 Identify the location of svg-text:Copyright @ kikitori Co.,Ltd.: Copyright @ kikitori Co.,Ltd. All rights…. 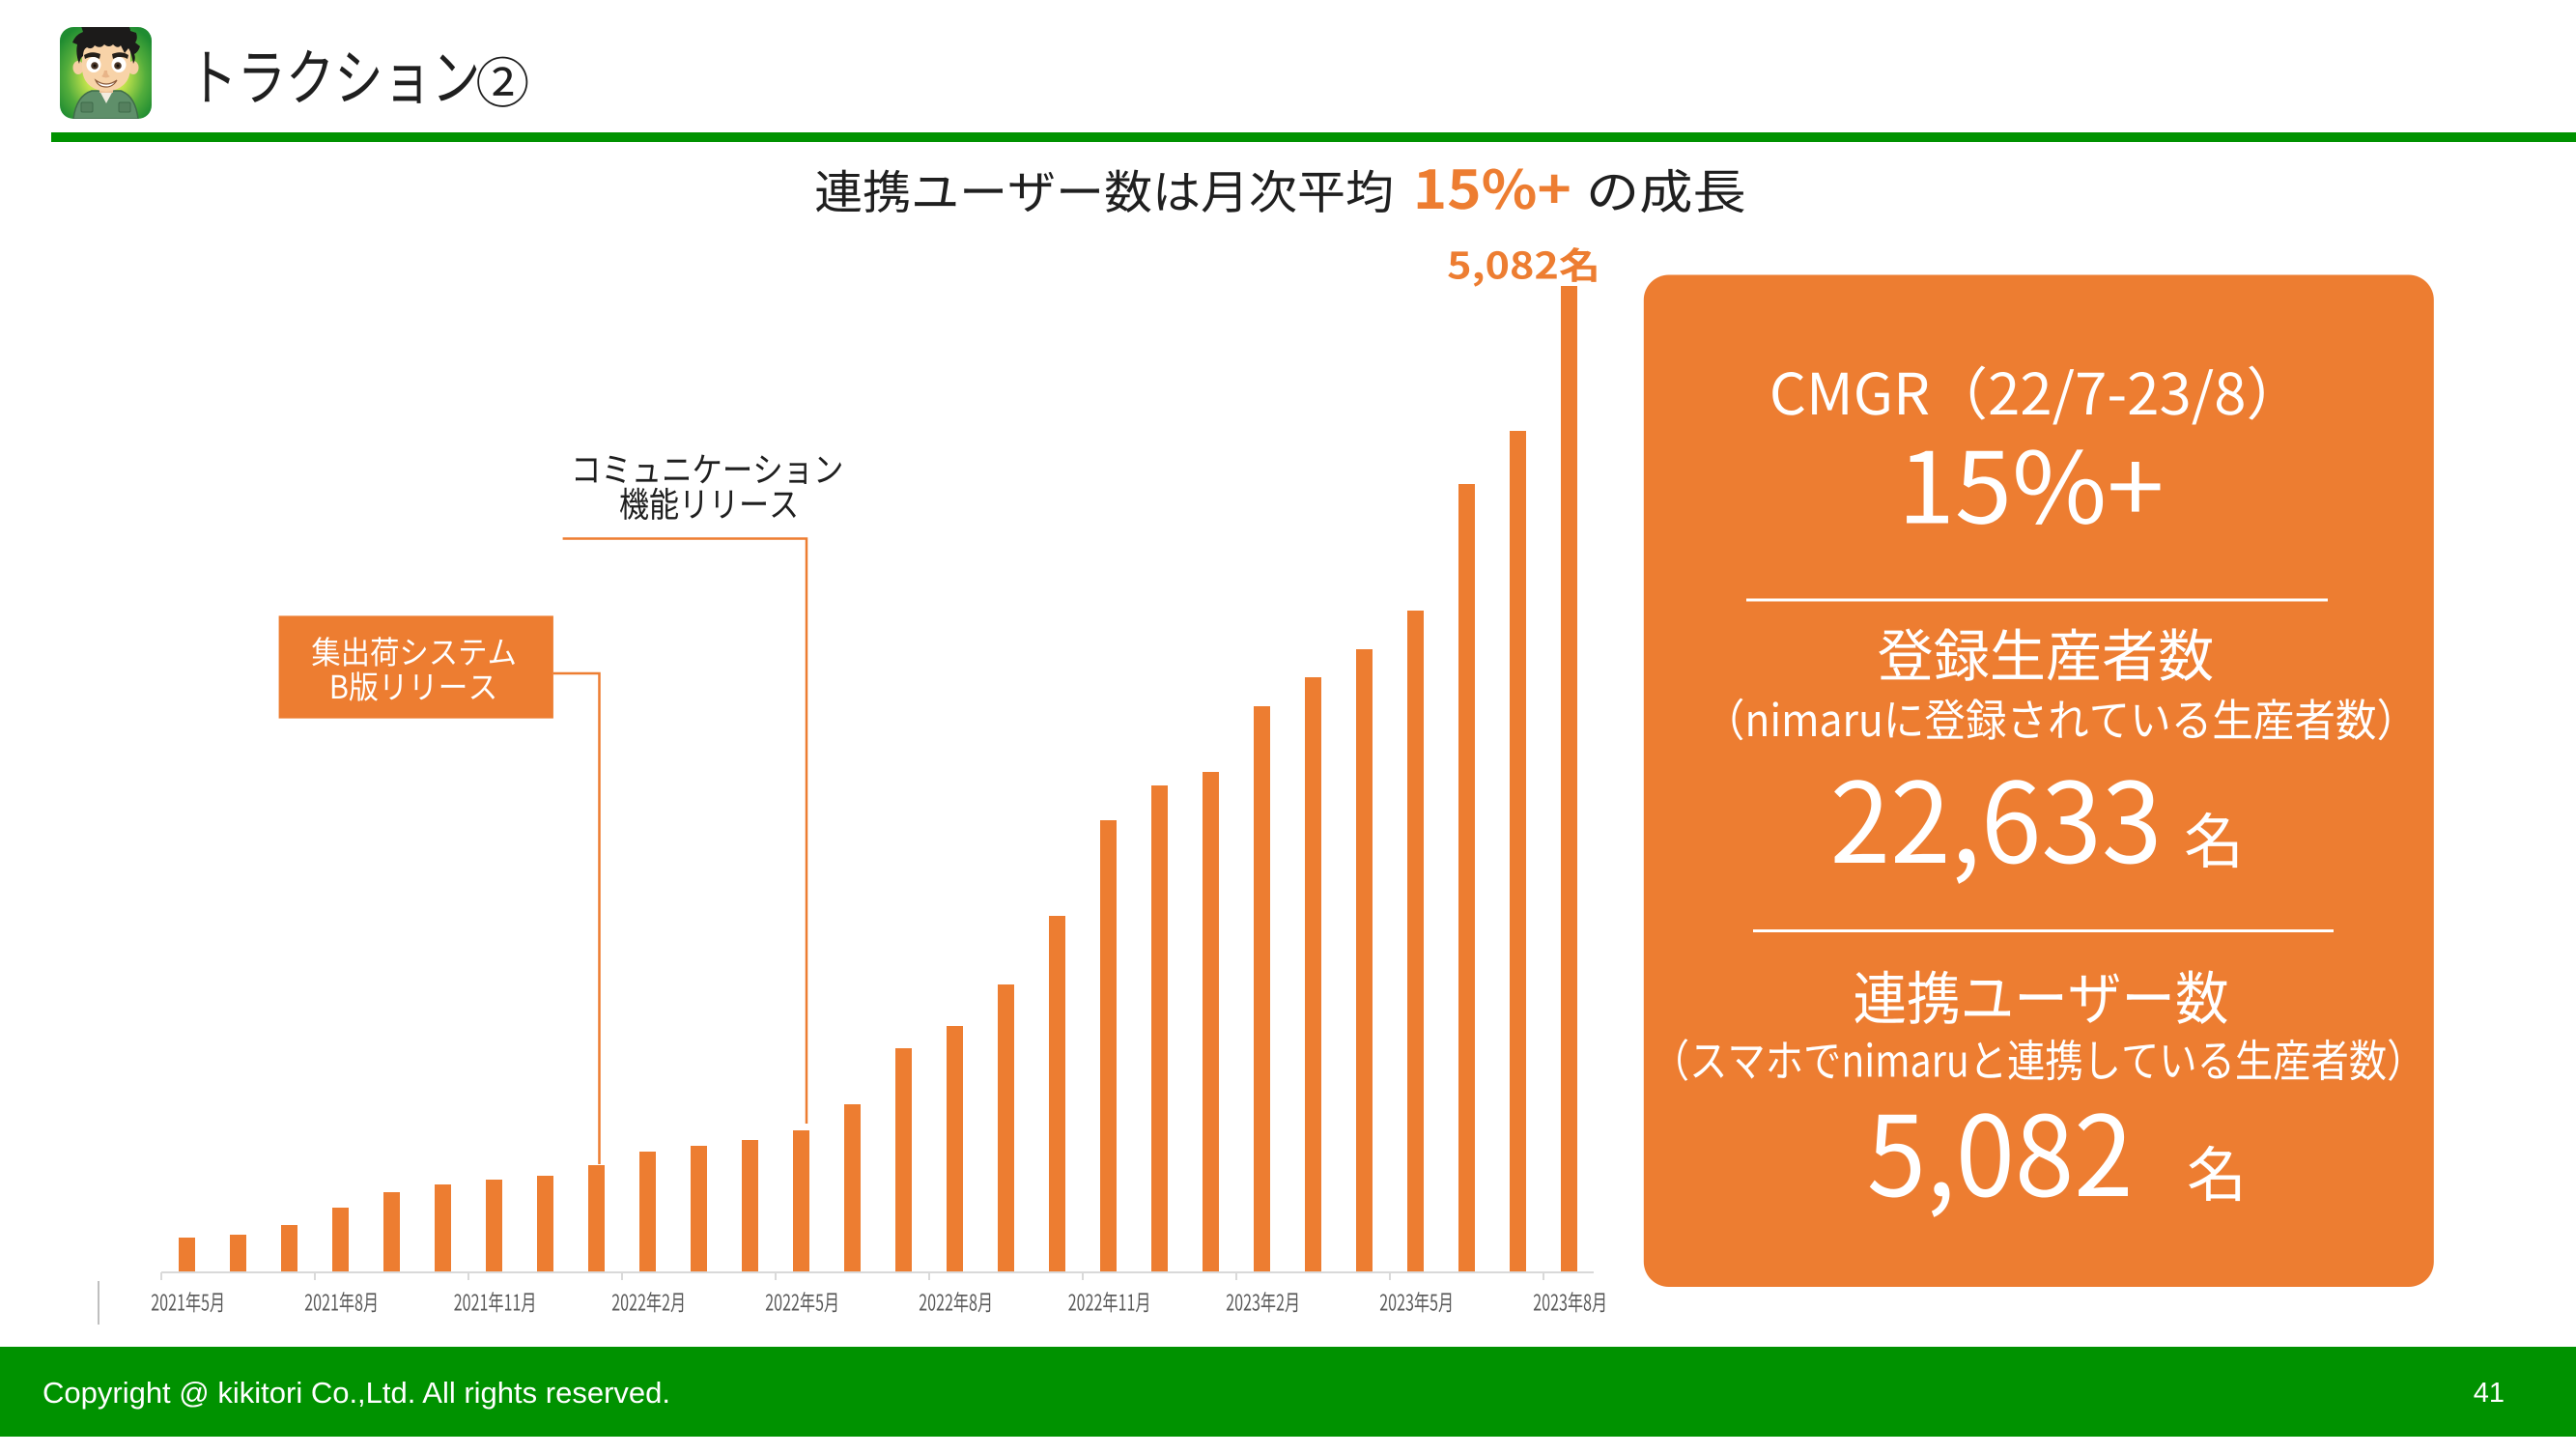
(356, 1393).